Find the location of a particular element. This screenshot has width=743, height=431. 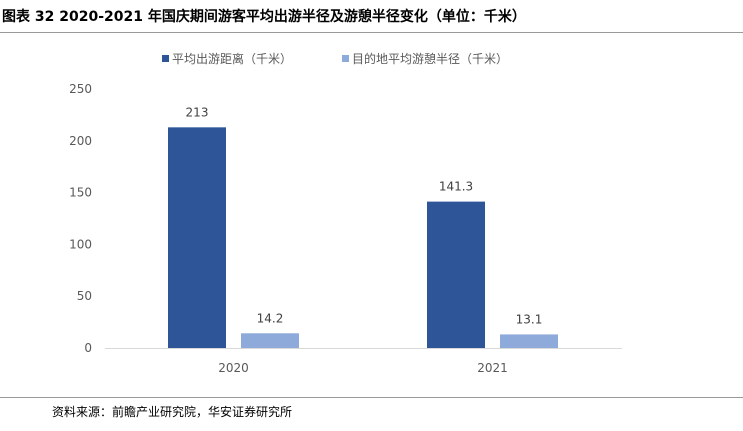

data-label-2020-series-2: 14.2 is located at coordinates (270, 318).